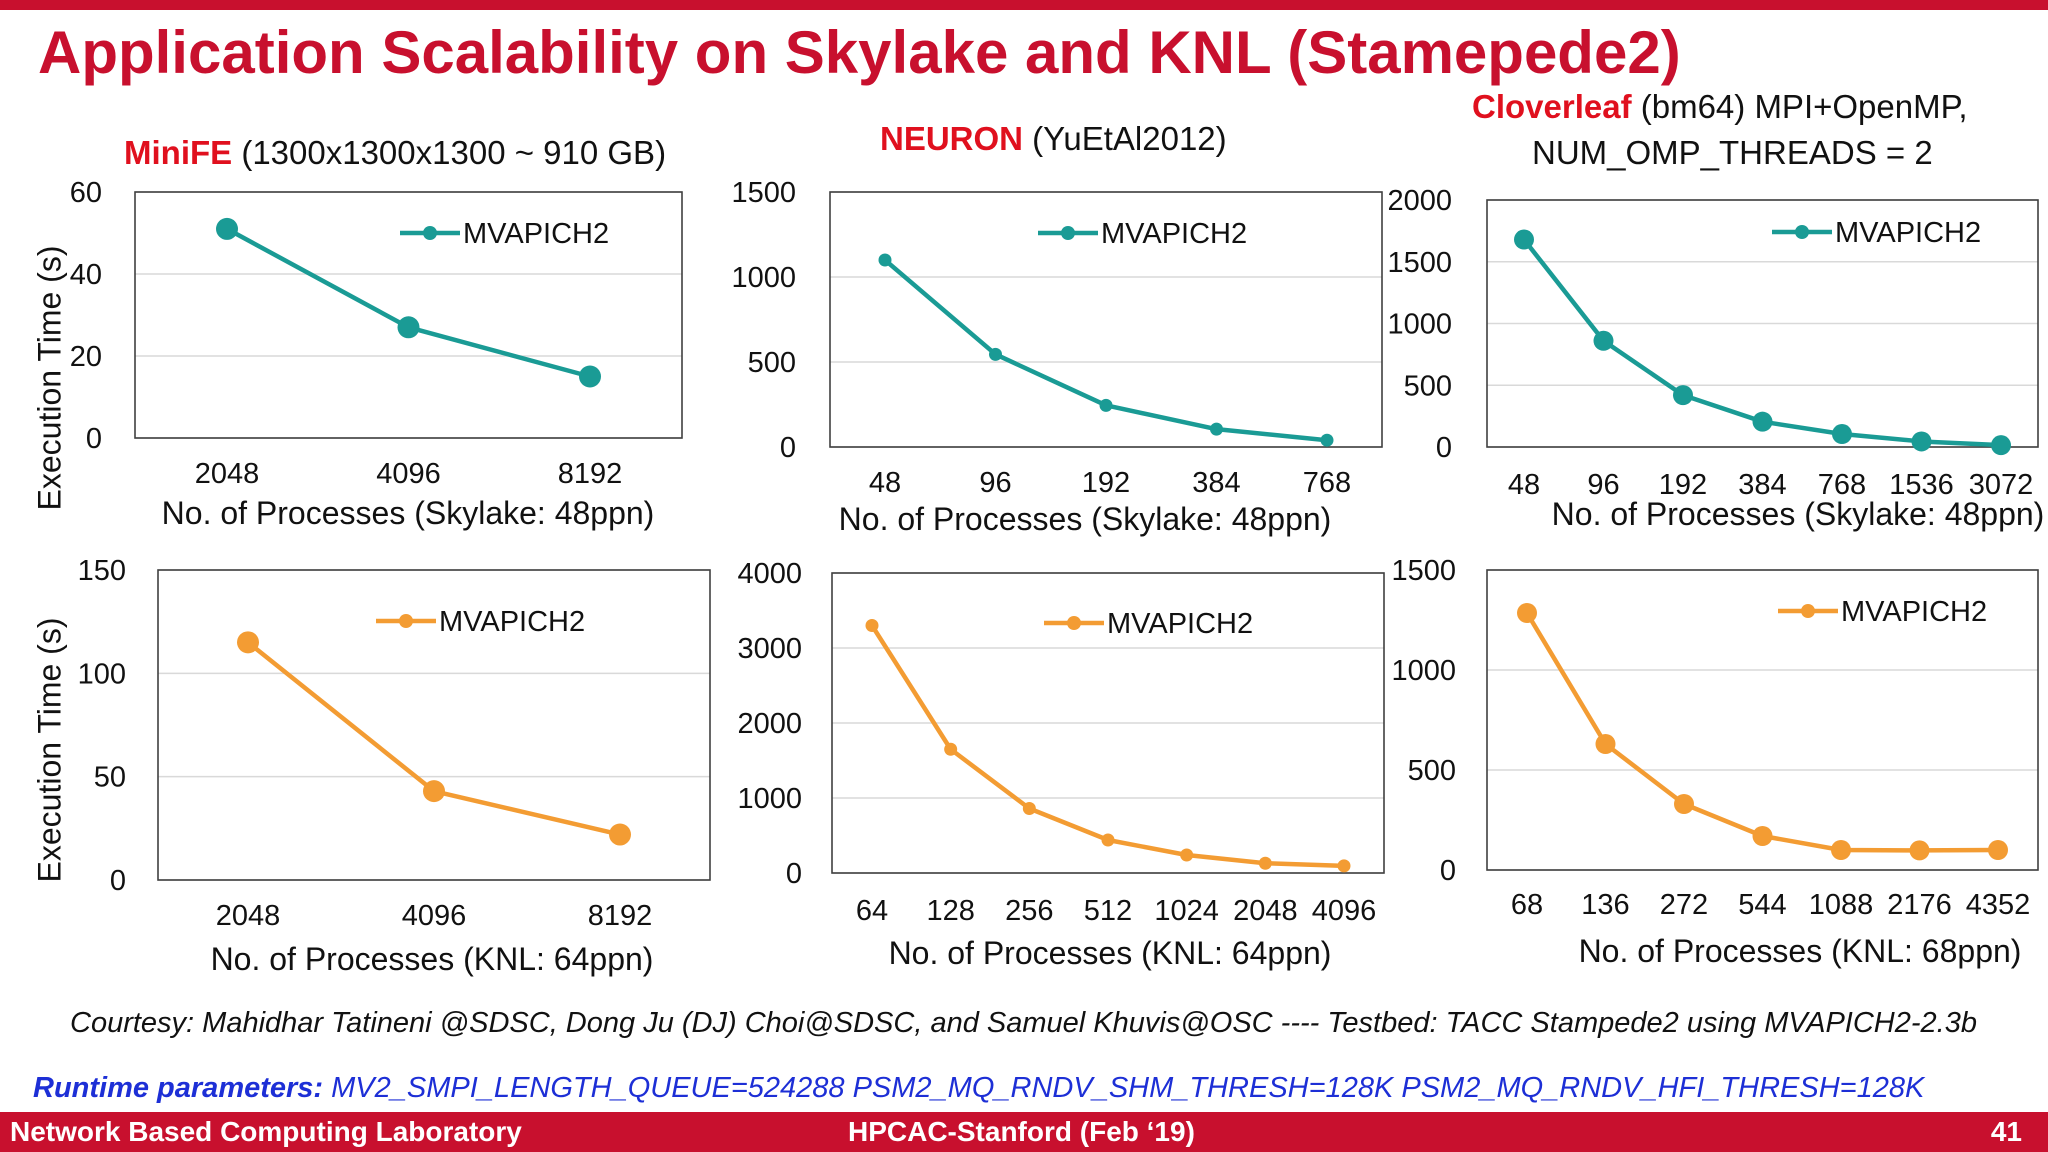 This screenshot has height=1152, width=2048. I want to click on subtitle-cloverleaf: Cloverleaf (bm64) MPI+OpenMP,, so click(1720, 107).